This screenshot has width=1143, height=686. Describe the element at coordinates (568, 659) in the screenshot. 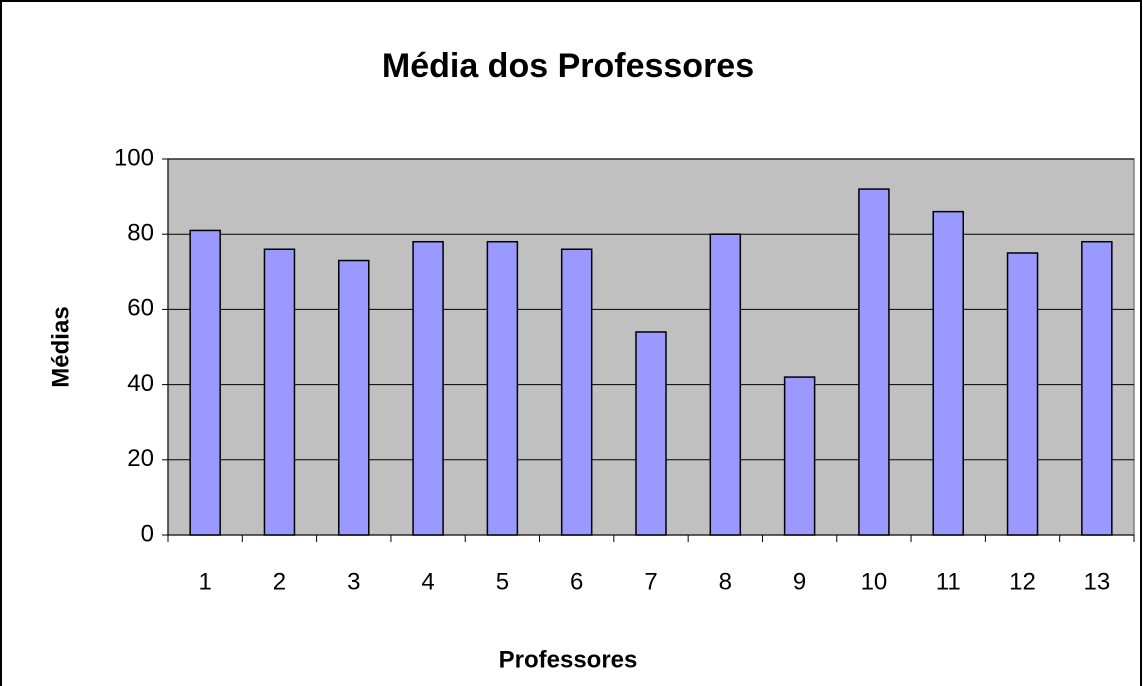

I see `x-axis-label: Professores` at that location.